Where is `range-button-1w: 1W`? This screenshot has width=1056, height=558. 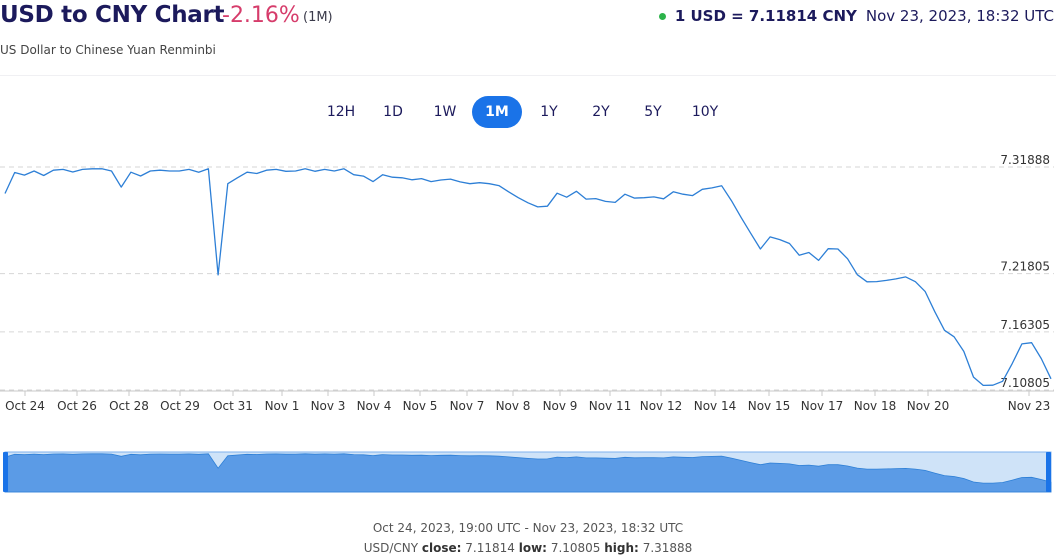 range-button-1w: 1W is located at coordinates (445, 112).